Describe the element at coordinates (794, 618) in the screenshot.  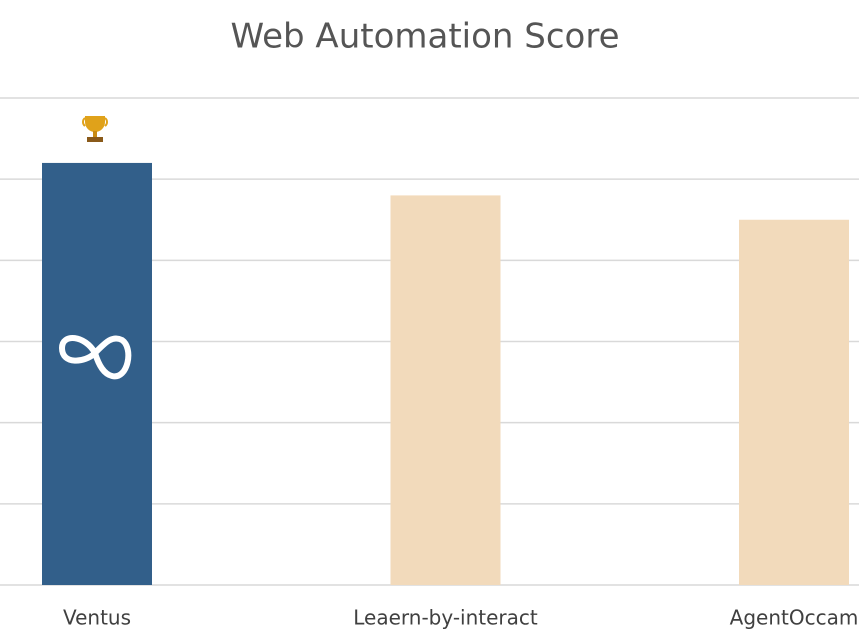
I see `x-tick-label: AgentOccam` at that location.